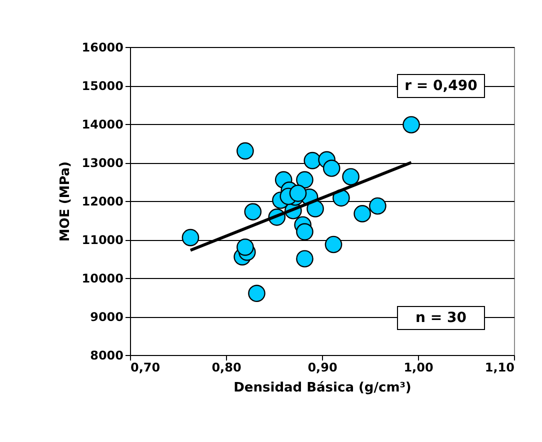 This screenshot has width=542, height=442. Describe the element at coordinates (103, 125) in the screenshot. I see `y-tick-label: 14000` at that location.